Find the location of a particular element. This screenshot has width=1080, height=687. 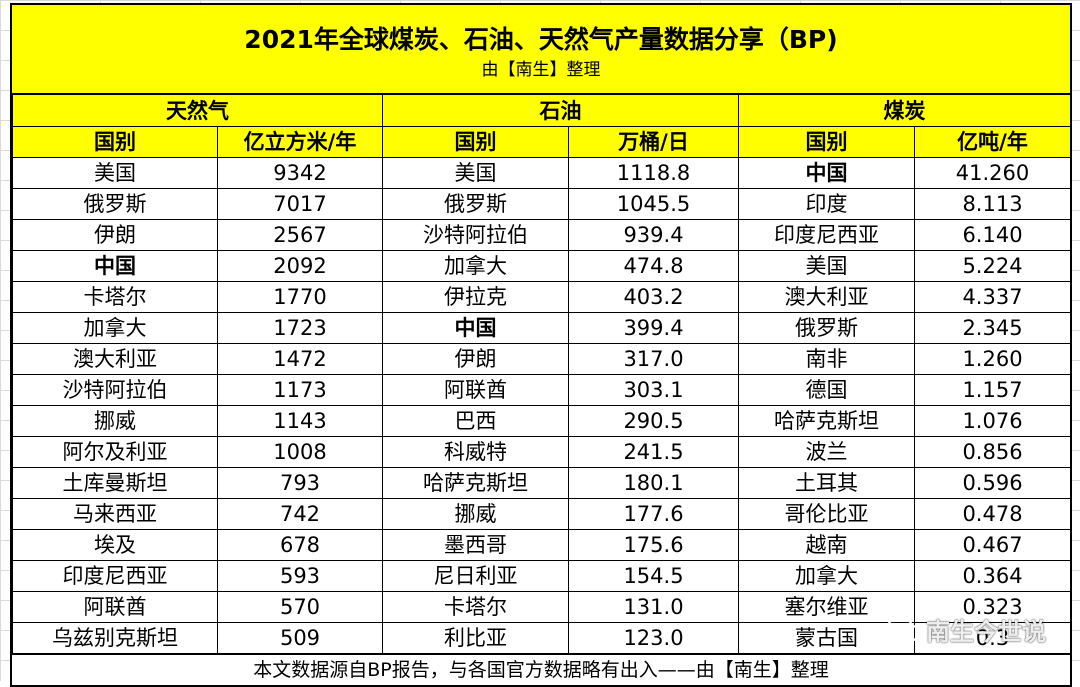

value-cell: 0.596 is located at coordinates (992, 483).